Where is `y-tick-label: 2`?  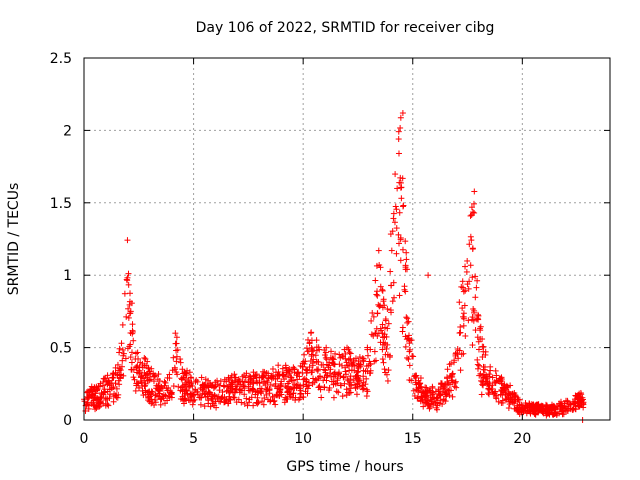
y-tick-label: 2 is located at coordinates (67, 131).